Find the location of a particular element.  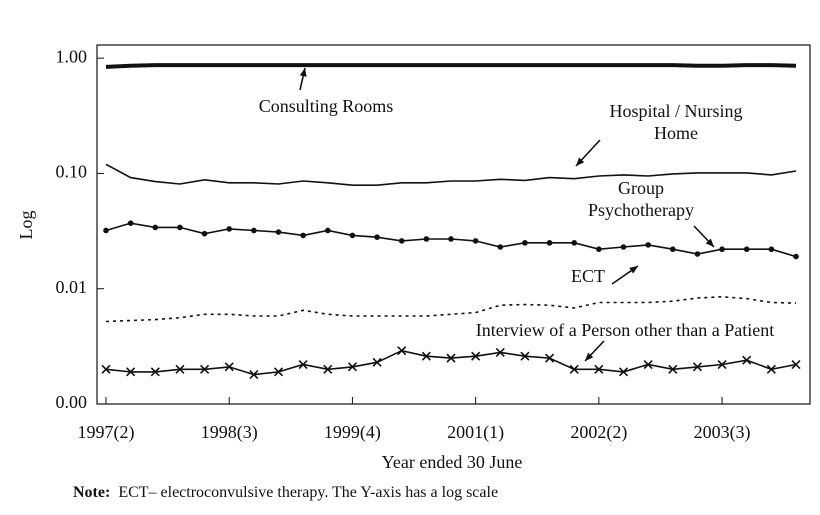

series-annotation: ECT is located at coordinates (588, 276).